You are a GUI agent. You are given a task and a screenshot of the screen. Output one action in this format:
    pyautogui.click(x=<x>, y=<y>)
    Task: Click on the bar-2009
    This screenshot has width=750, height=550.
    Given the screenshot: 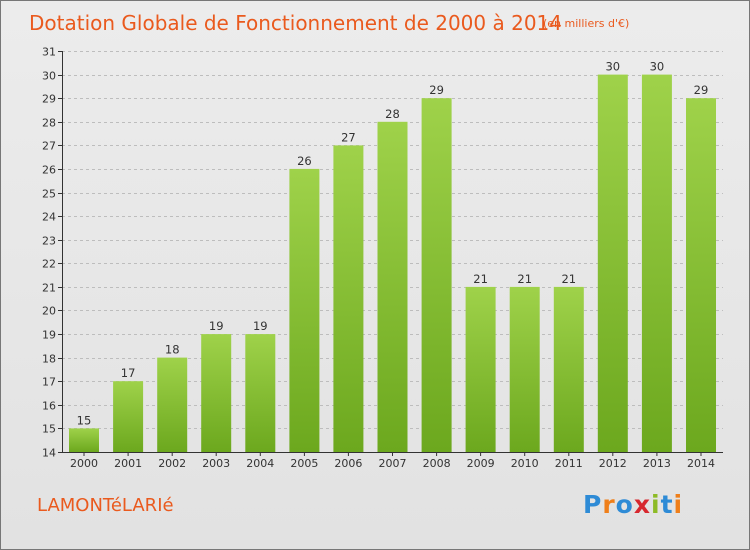 What is the action you would take?
    pyautogui.click(x=480, y=369)
    